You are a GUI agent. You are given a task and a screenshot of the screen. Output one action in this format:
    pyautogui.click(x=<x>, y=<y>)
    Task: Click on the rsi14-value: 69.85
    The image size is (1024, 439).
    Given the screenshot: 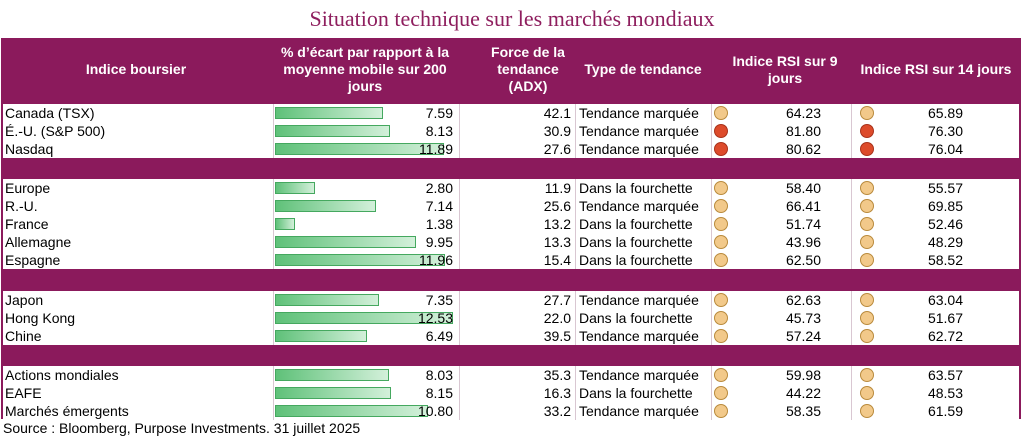 What is the action you would take?
    pyautogui.click(x=945, y=206)
    